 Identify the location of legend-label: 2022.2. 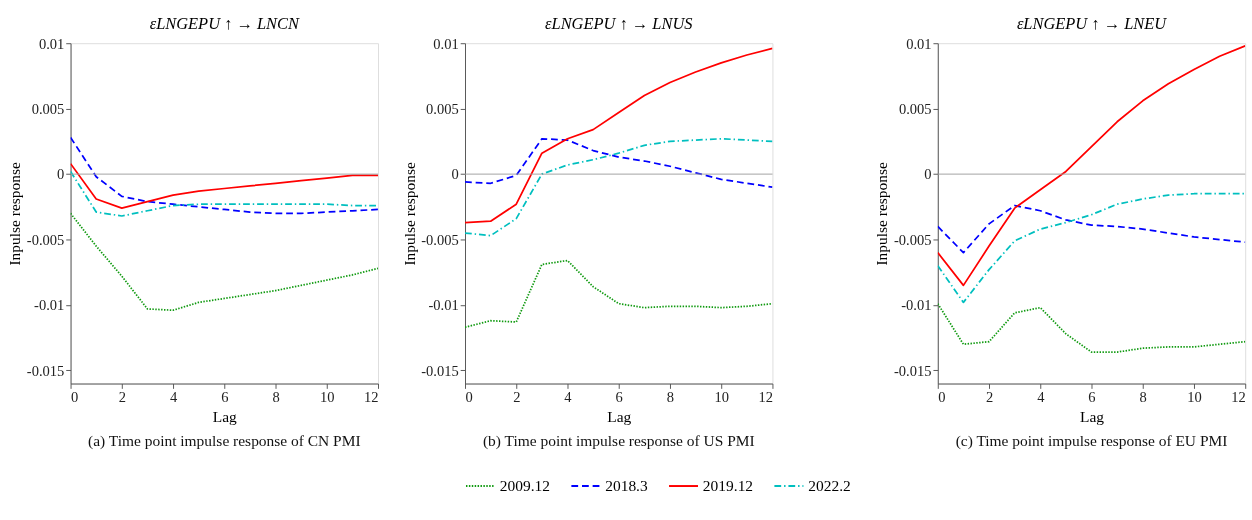
(829, 485).